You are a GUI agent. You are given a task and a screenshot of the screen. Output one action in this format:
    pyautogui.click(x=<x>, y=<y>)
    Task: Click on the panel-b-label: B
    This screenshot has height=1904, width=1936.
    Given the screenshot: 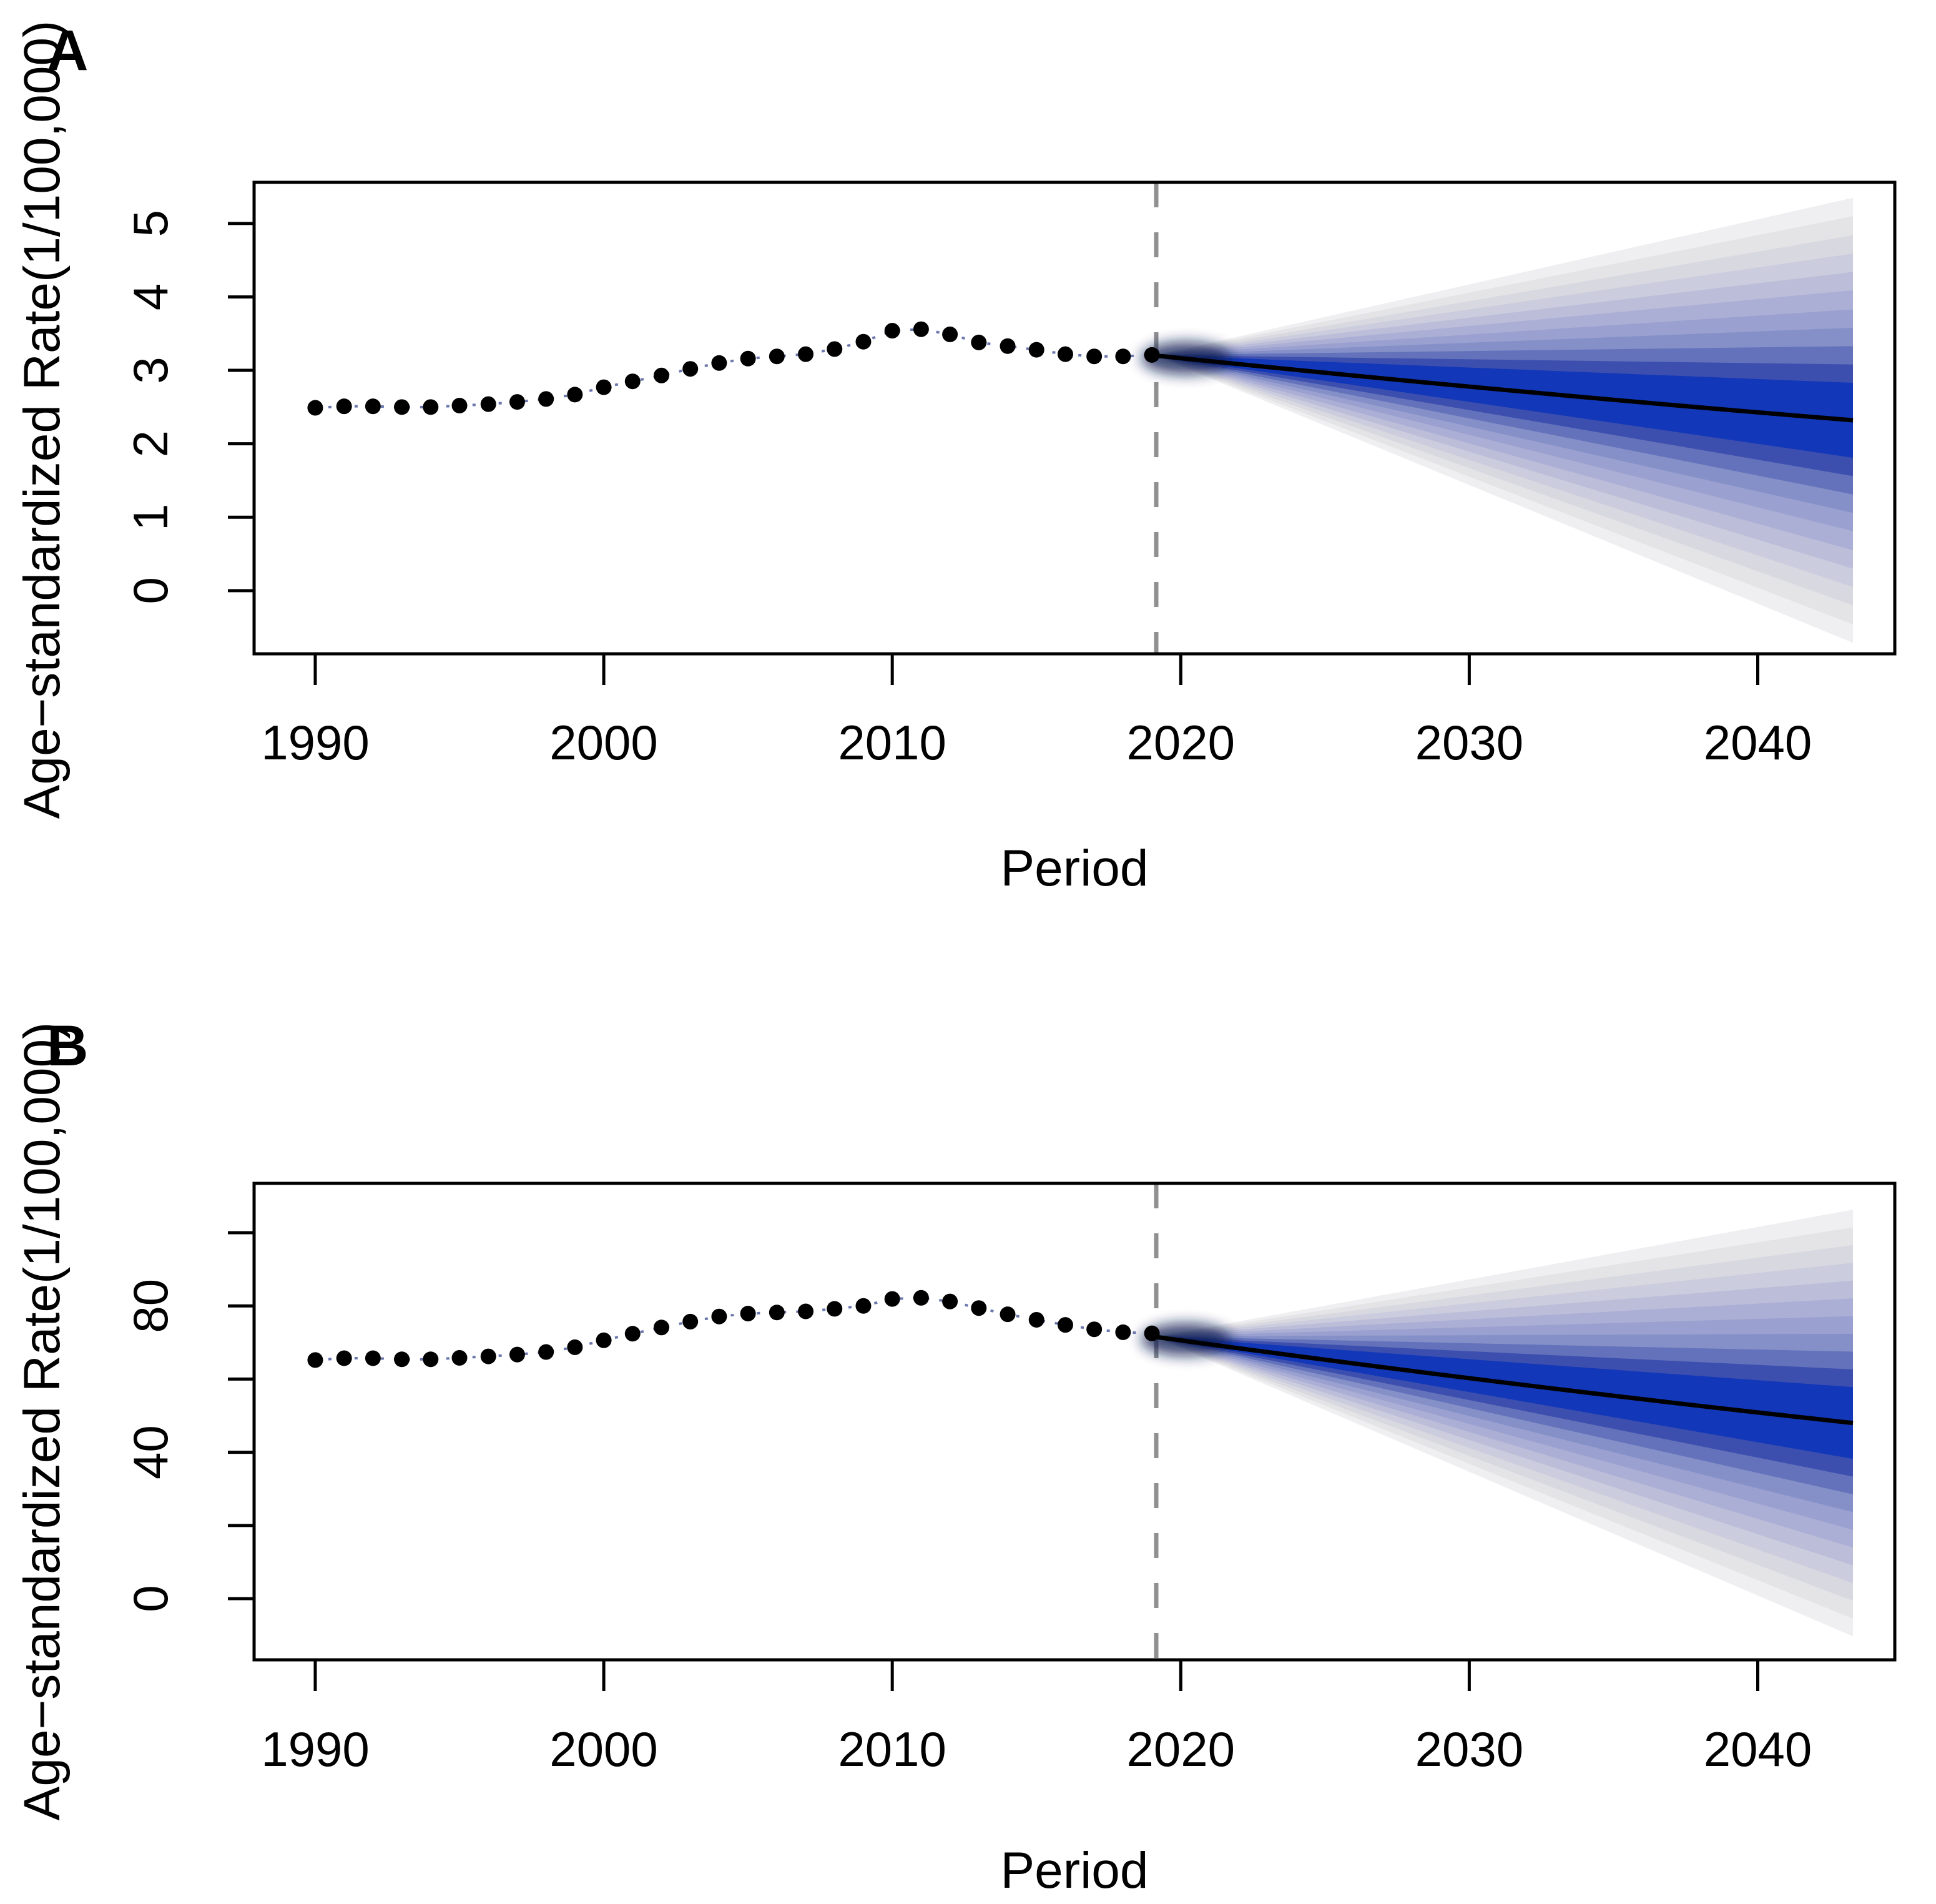 What is the action you would take?
    pyautogui.click(x=67, y=1046)
    